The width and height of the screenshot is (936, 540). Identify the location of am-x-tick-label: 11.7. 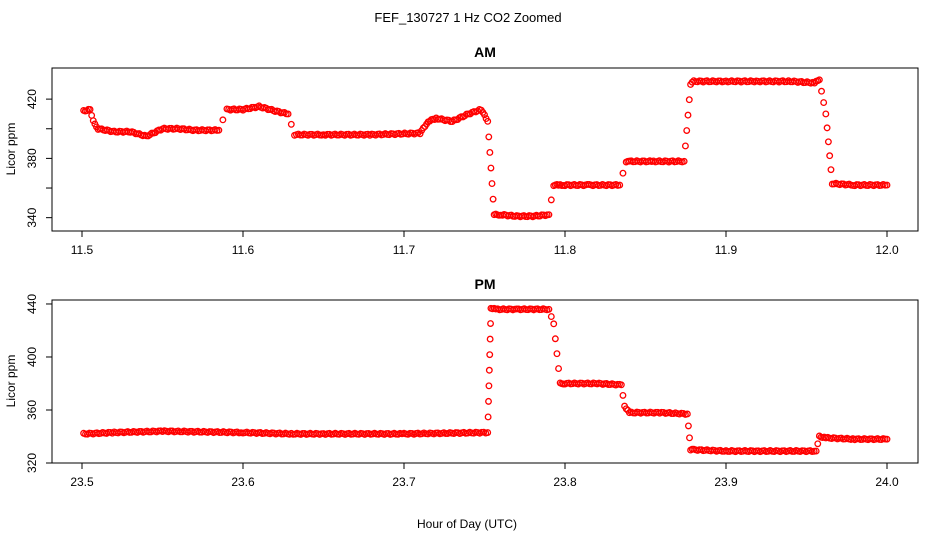
(404, 250).